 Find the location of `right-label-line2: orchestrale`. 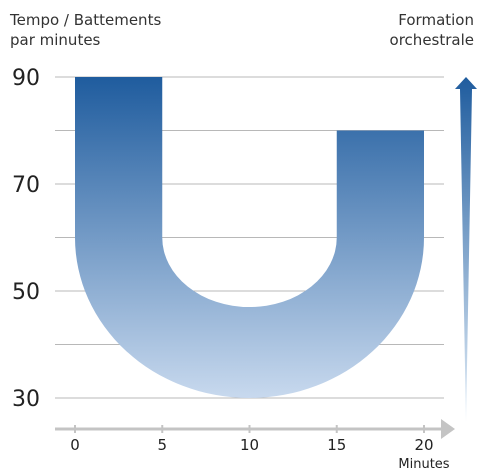

right-label-line2: orchestrale is located at coordinates (432, 40).